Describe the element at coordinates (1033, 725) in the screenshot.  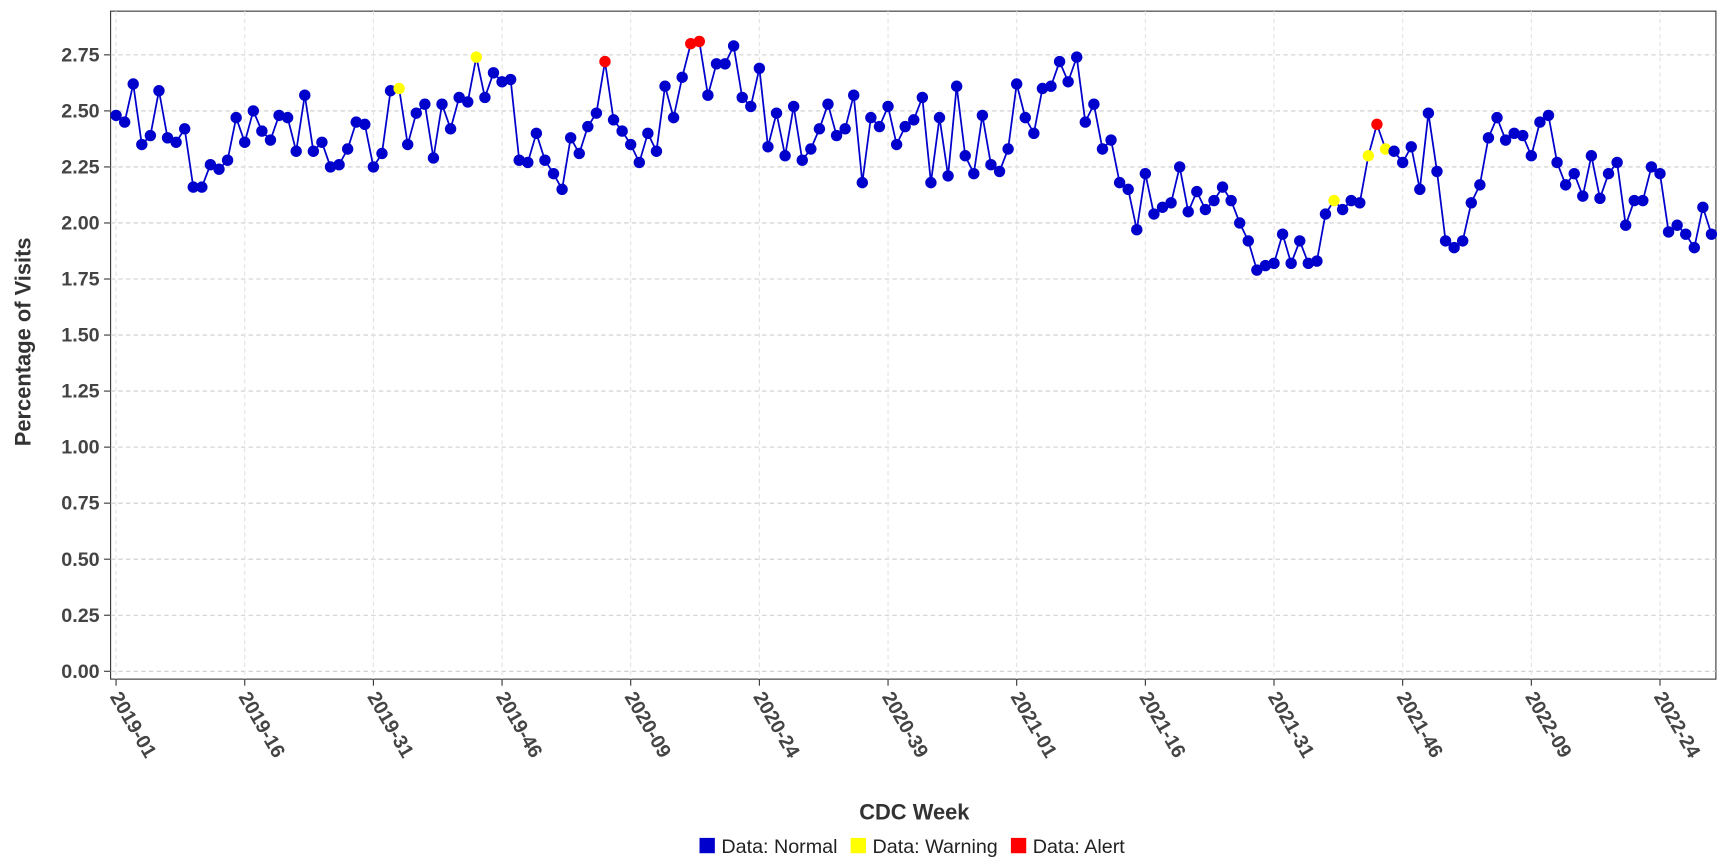
I see `x-tick-label: 2021-01` at that location.